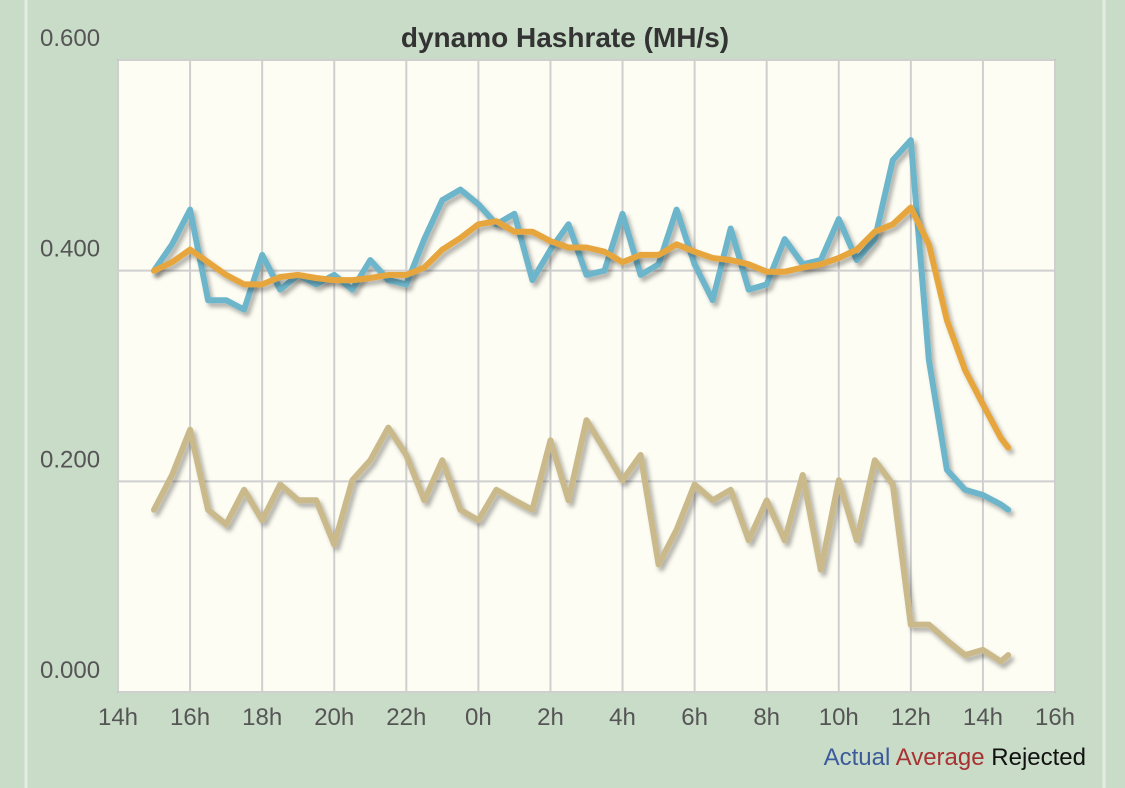  Describe the element at coordinates (940, 757) in the screenshot. I see `legend-entry: Average` at that location.